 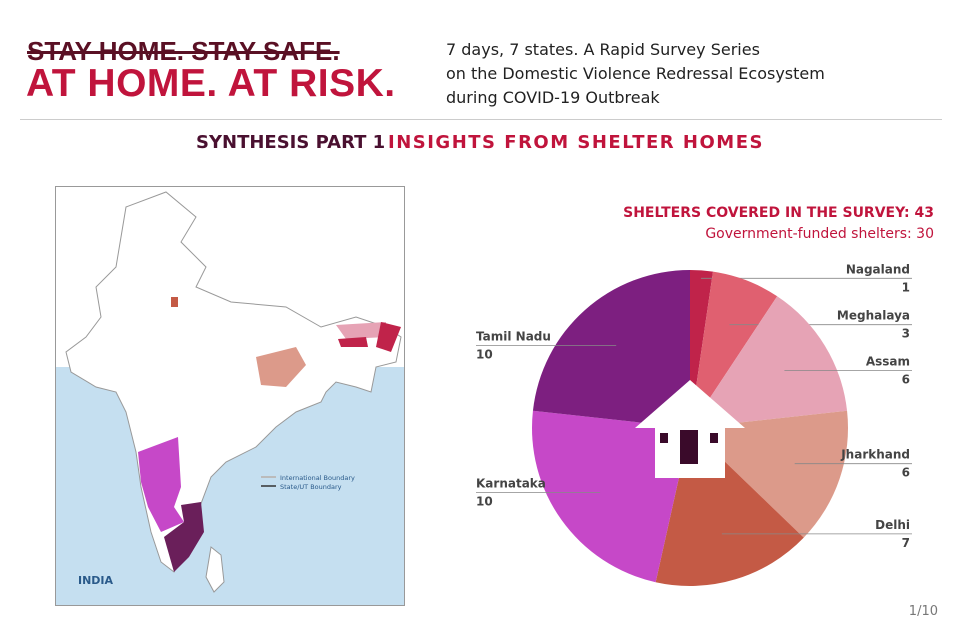 What do you see at coordinates (174, 302) in the screenshot?
I see `state-delhi` at bounding box center [174, 302].